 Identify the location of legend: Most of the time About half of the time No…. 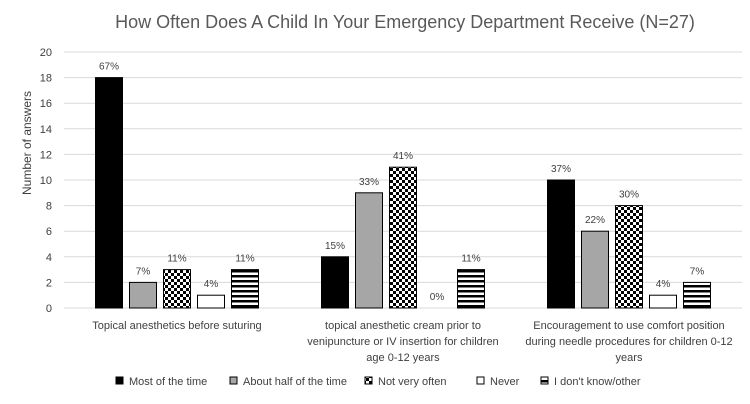
(378, 382).